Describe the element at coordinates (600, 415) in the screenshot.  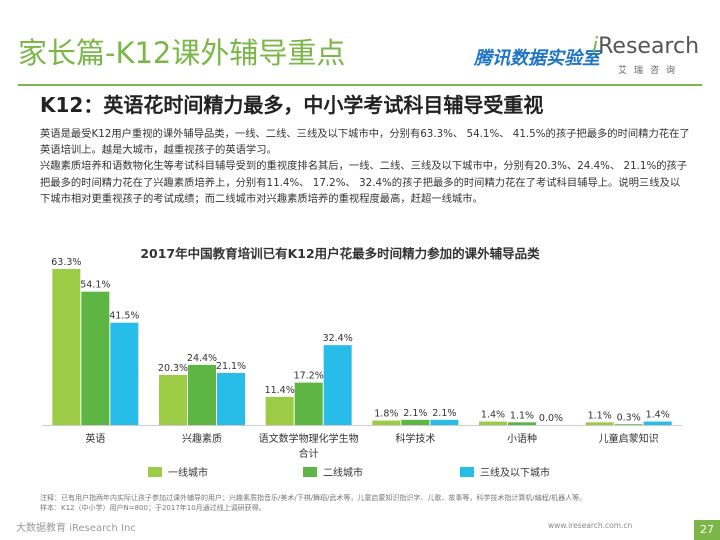
I see `data-label-1-6: 1.1%` at that location.